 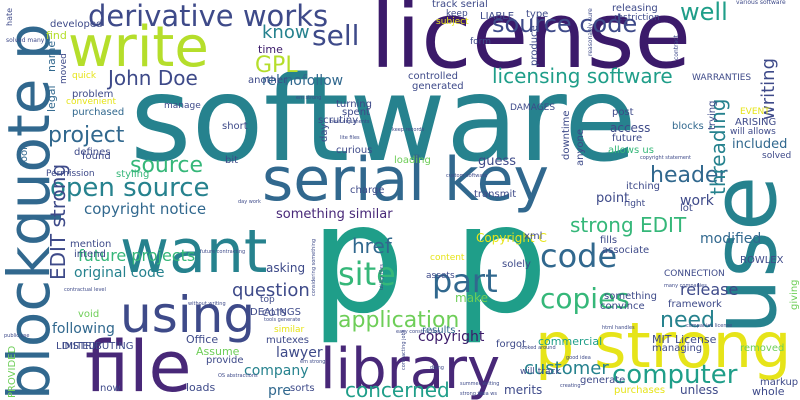 What do you see at coordinates (689, 175) in the screenshot?
I see `word-header: header` at bounding box center [689, 175].